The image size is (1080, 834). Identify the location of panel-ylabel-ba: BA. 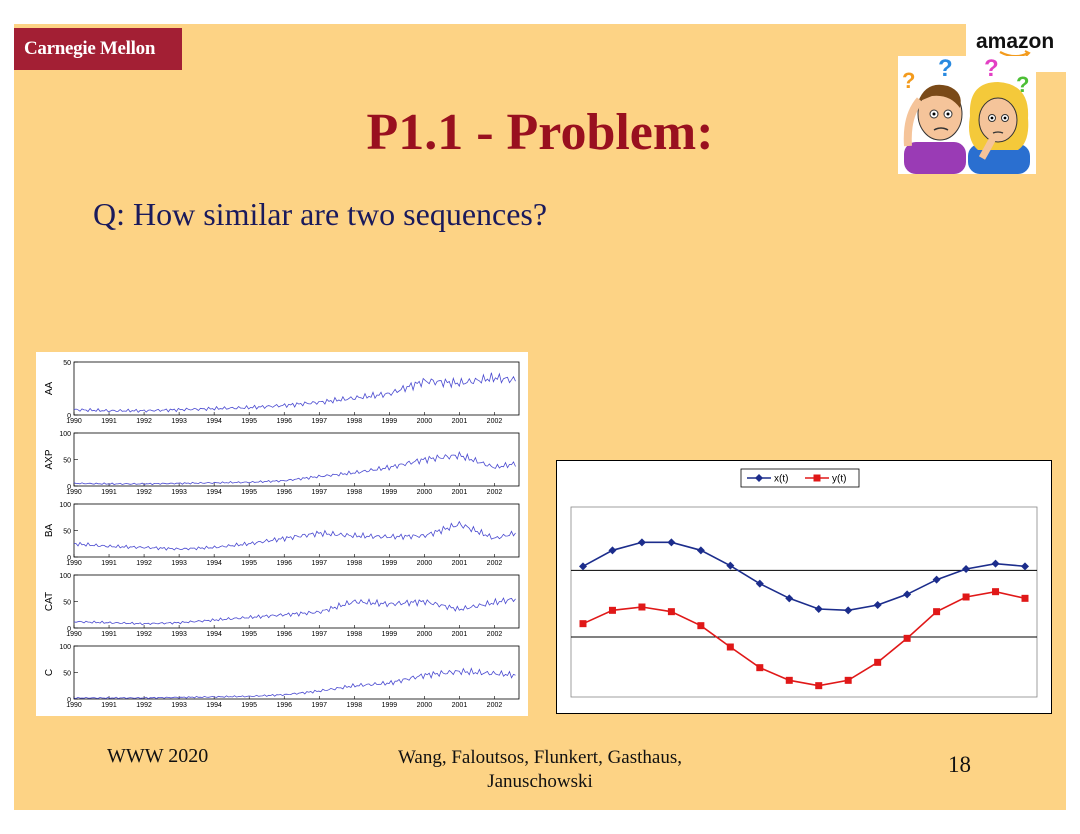
(49, 531).